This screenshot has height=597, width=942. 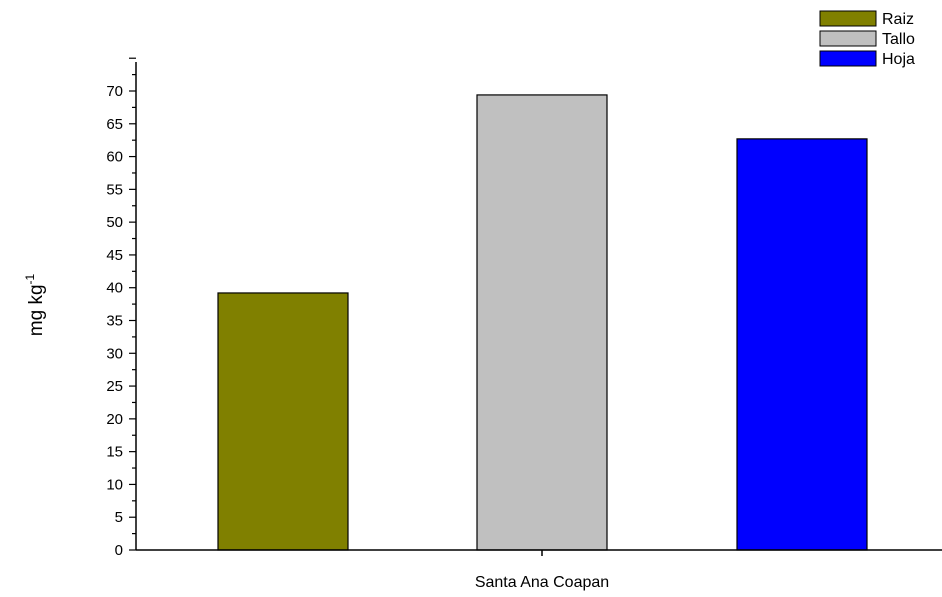 What do you see at coordinates (898, 59) in the screenshot?
I see `legend-label-hoja: Hoja` at bounding box center [898, 59].